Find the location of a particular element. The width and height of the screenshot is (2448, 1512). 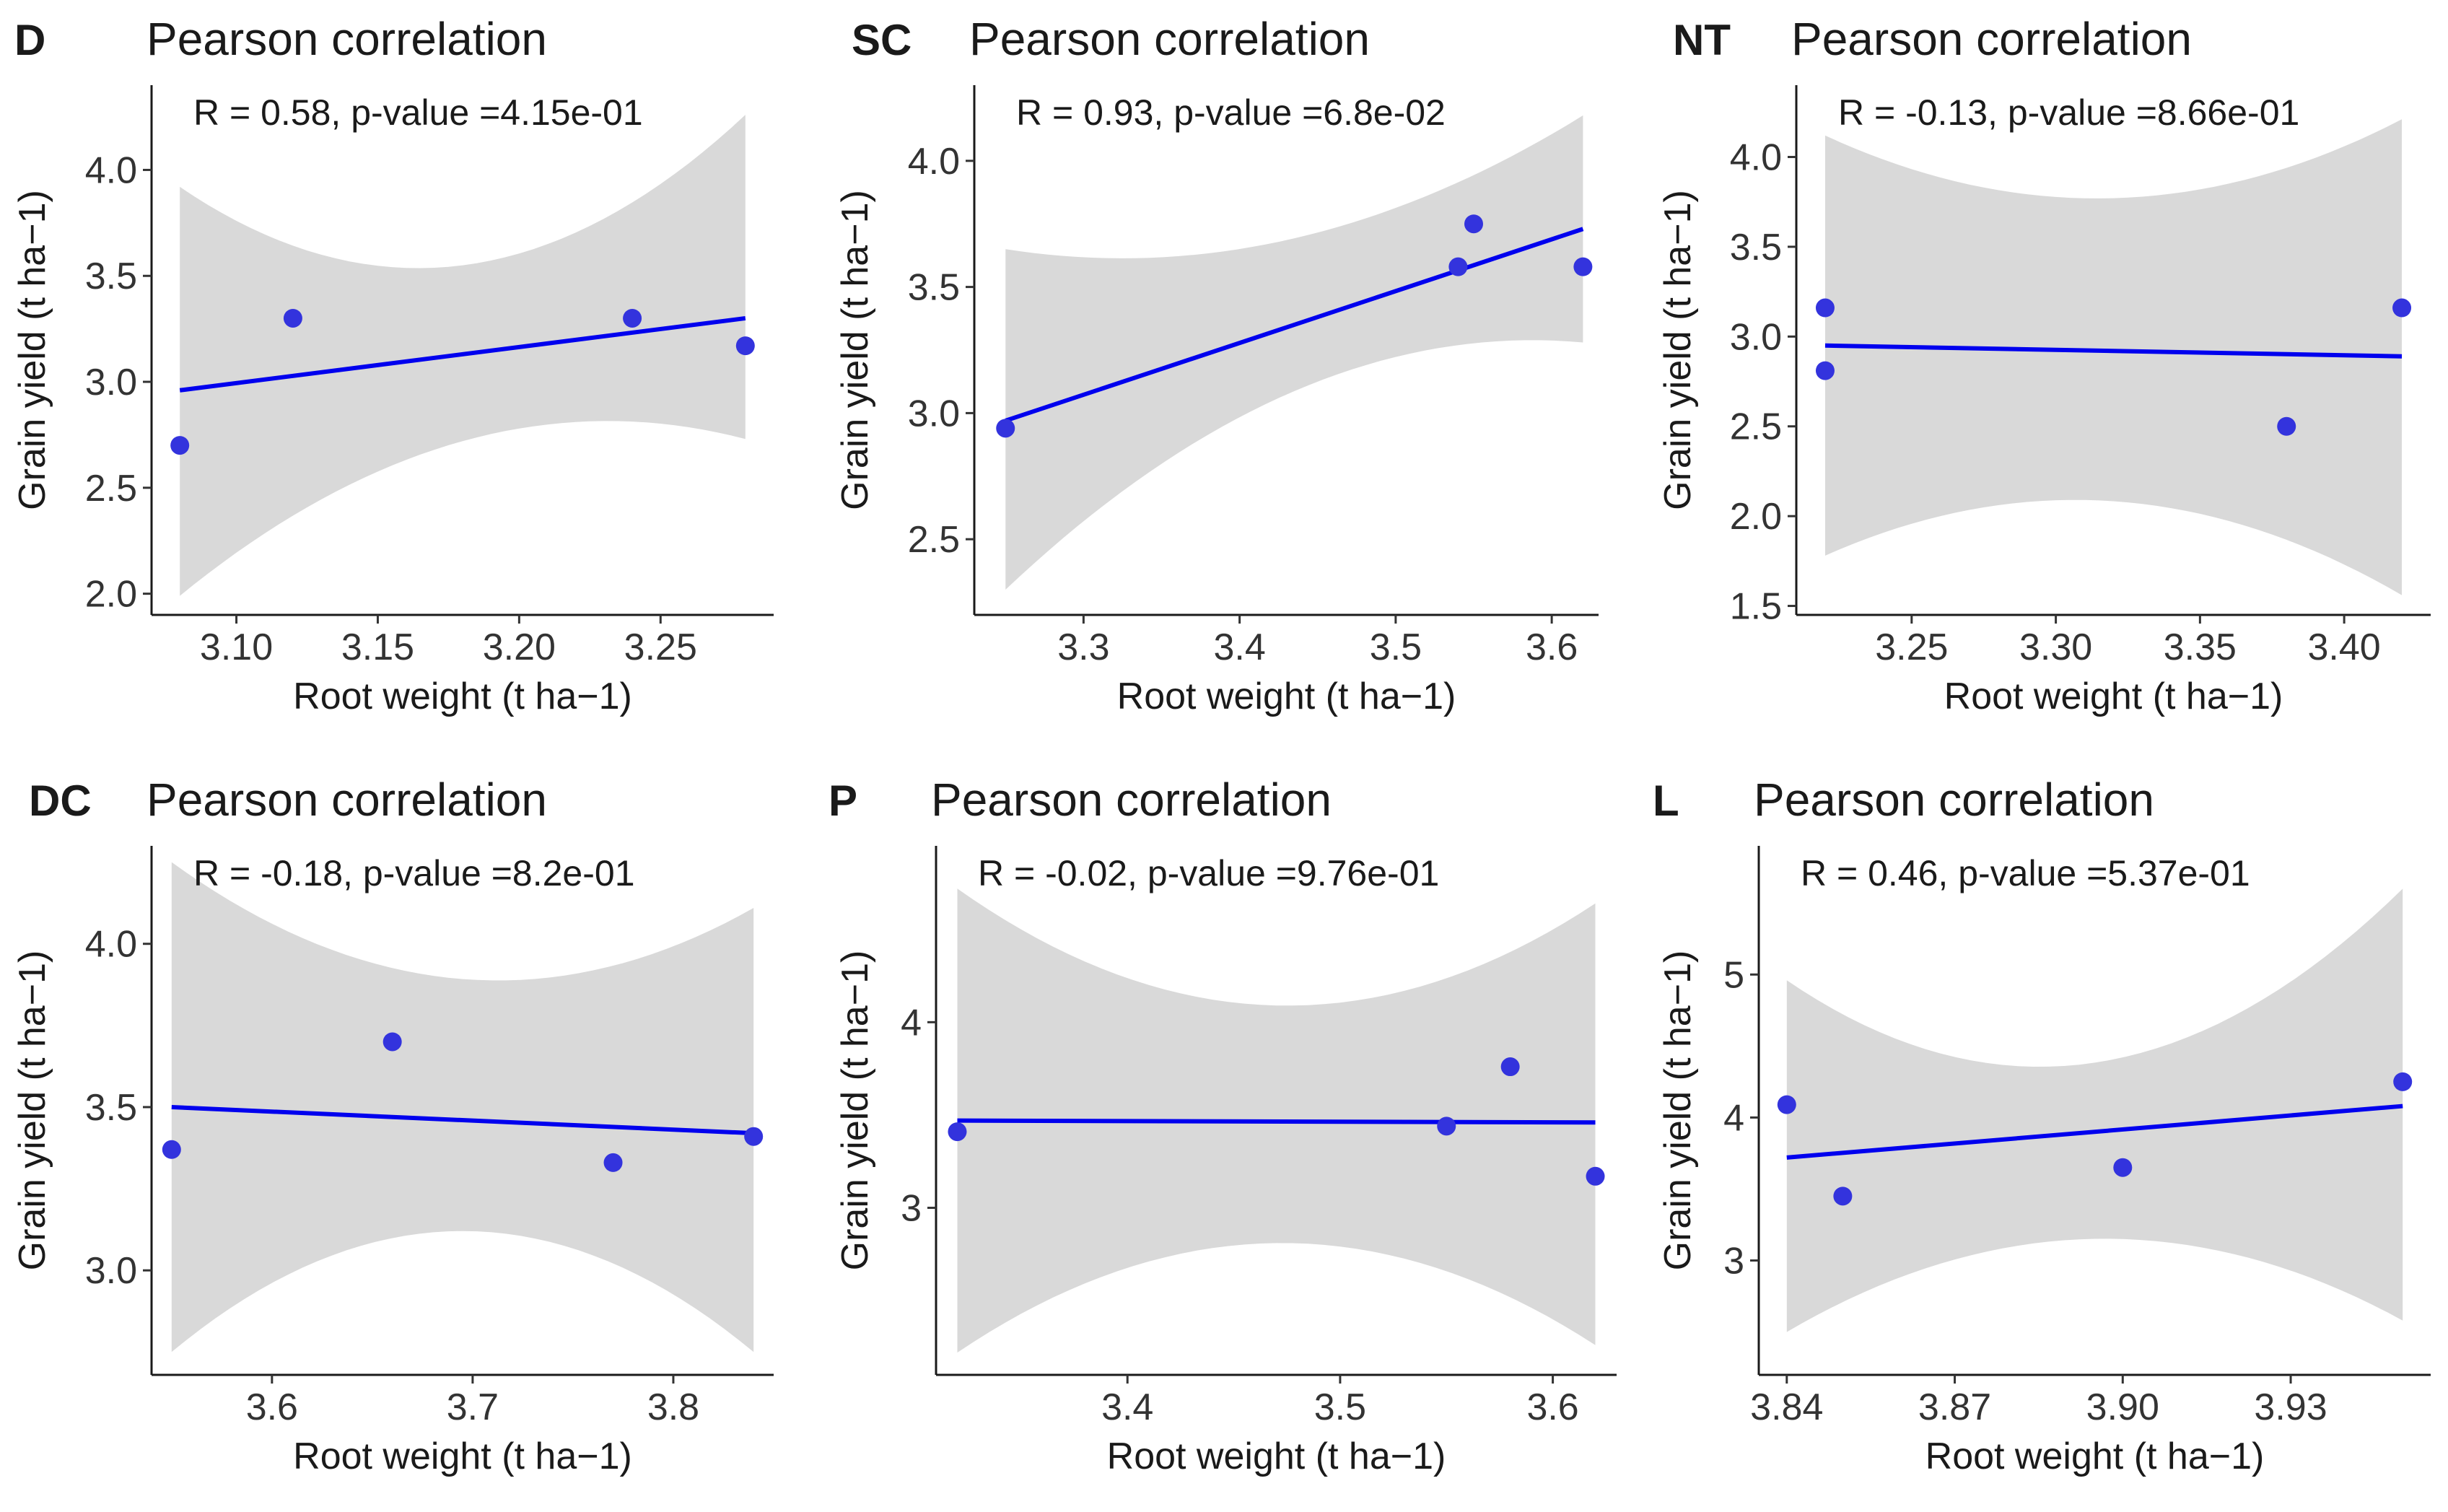

panel-letter: NT is located at coordinates (1702, 40).